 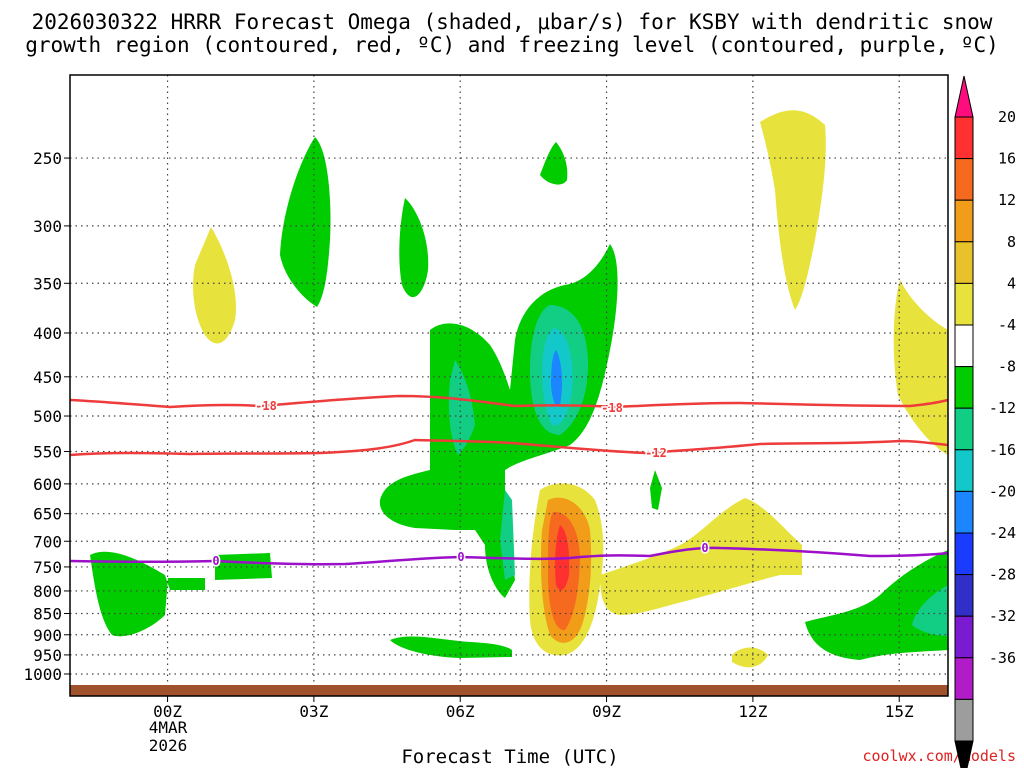 I want to click on y-tick-label: 750, so click(x=47, y=567).